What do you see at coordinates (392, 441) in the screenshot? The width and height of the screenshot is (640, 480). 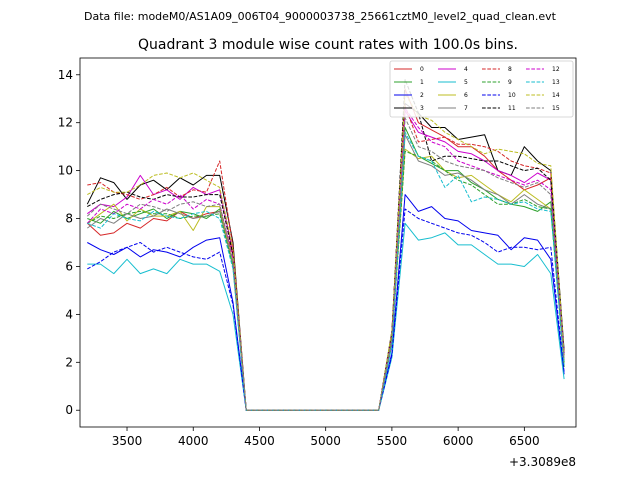 I see `x-tick-label: 5500` at bounding box center [392, 441].